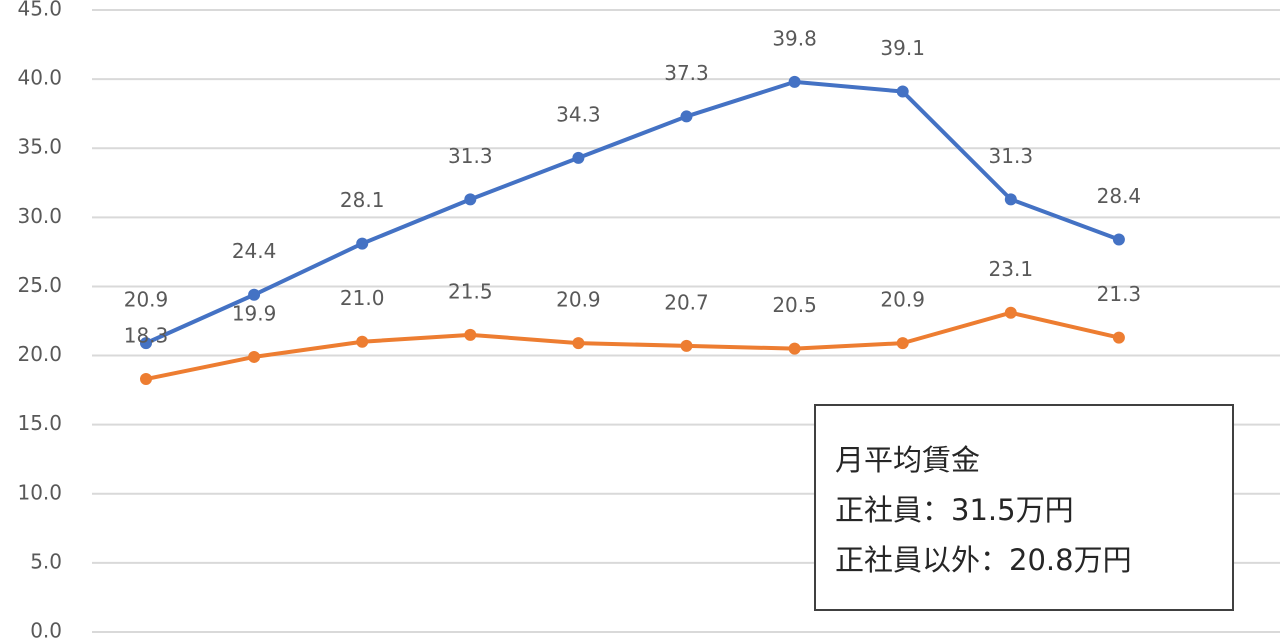 The width and height of the screenshot is (1280, 640). What do you see at coordinates (954, 510) in the screenshot?
I see `annotation: 正社員：31.5万円` at bounding box center [954, 510].